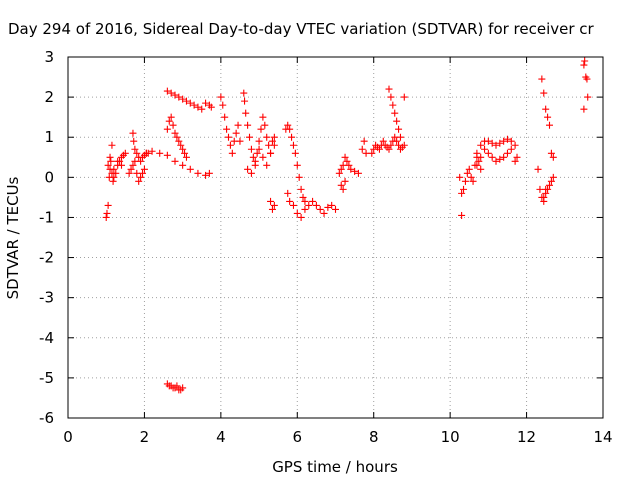 This screenshot has width=640, height=480. I want to click on y-tick-label: 0, so click(49, 177).